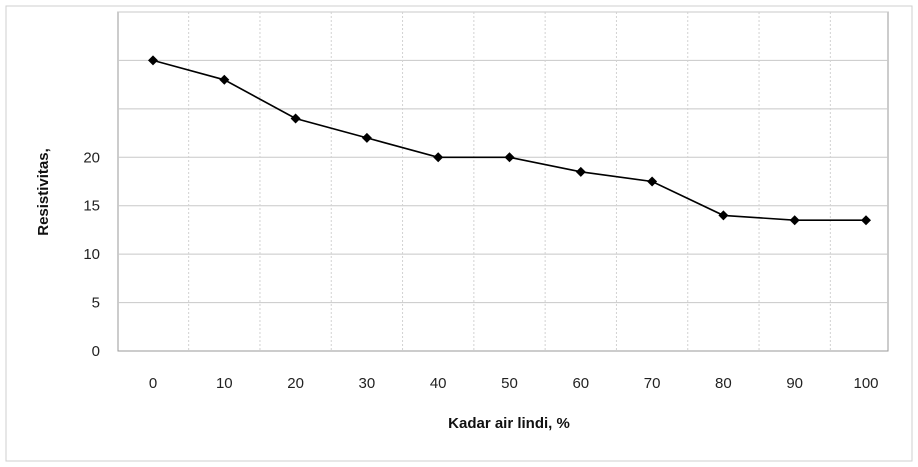 The image size is (918, 467). I want to click on y-tick-label: 10, so click(91, 254).